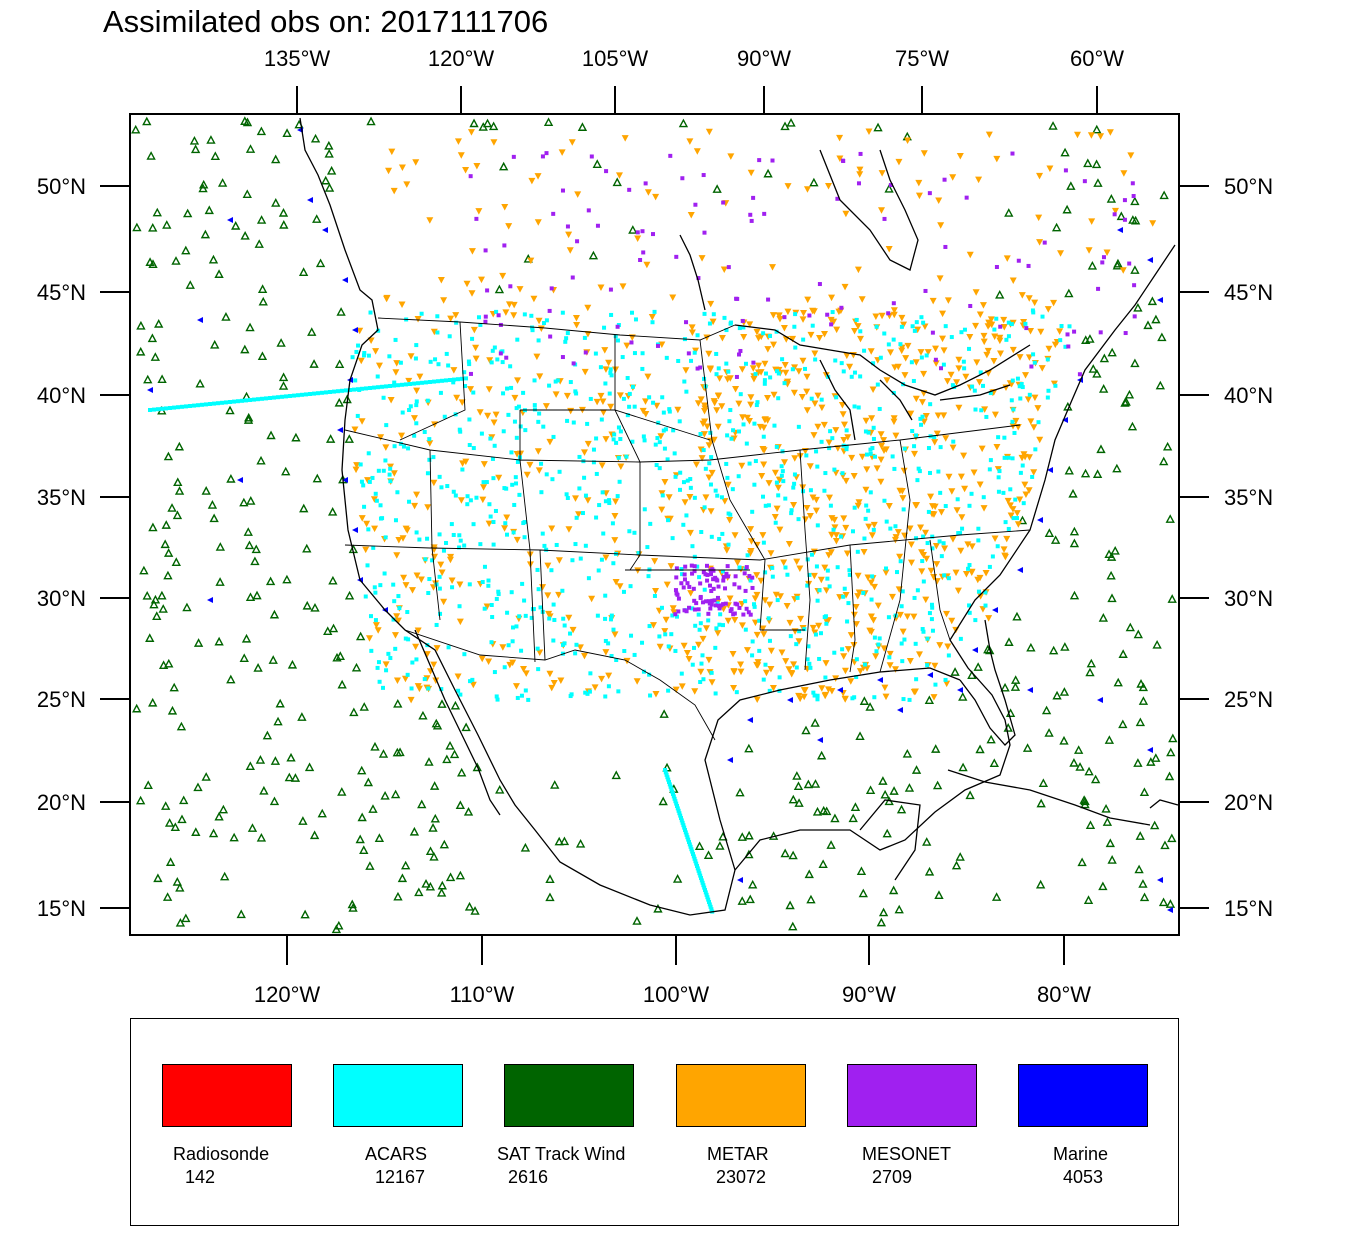  What do you see at coordinates (1064, 994) in the screenshot?
I see `bottom-lon-label: 80°W` at bounding box center [1064, 994].